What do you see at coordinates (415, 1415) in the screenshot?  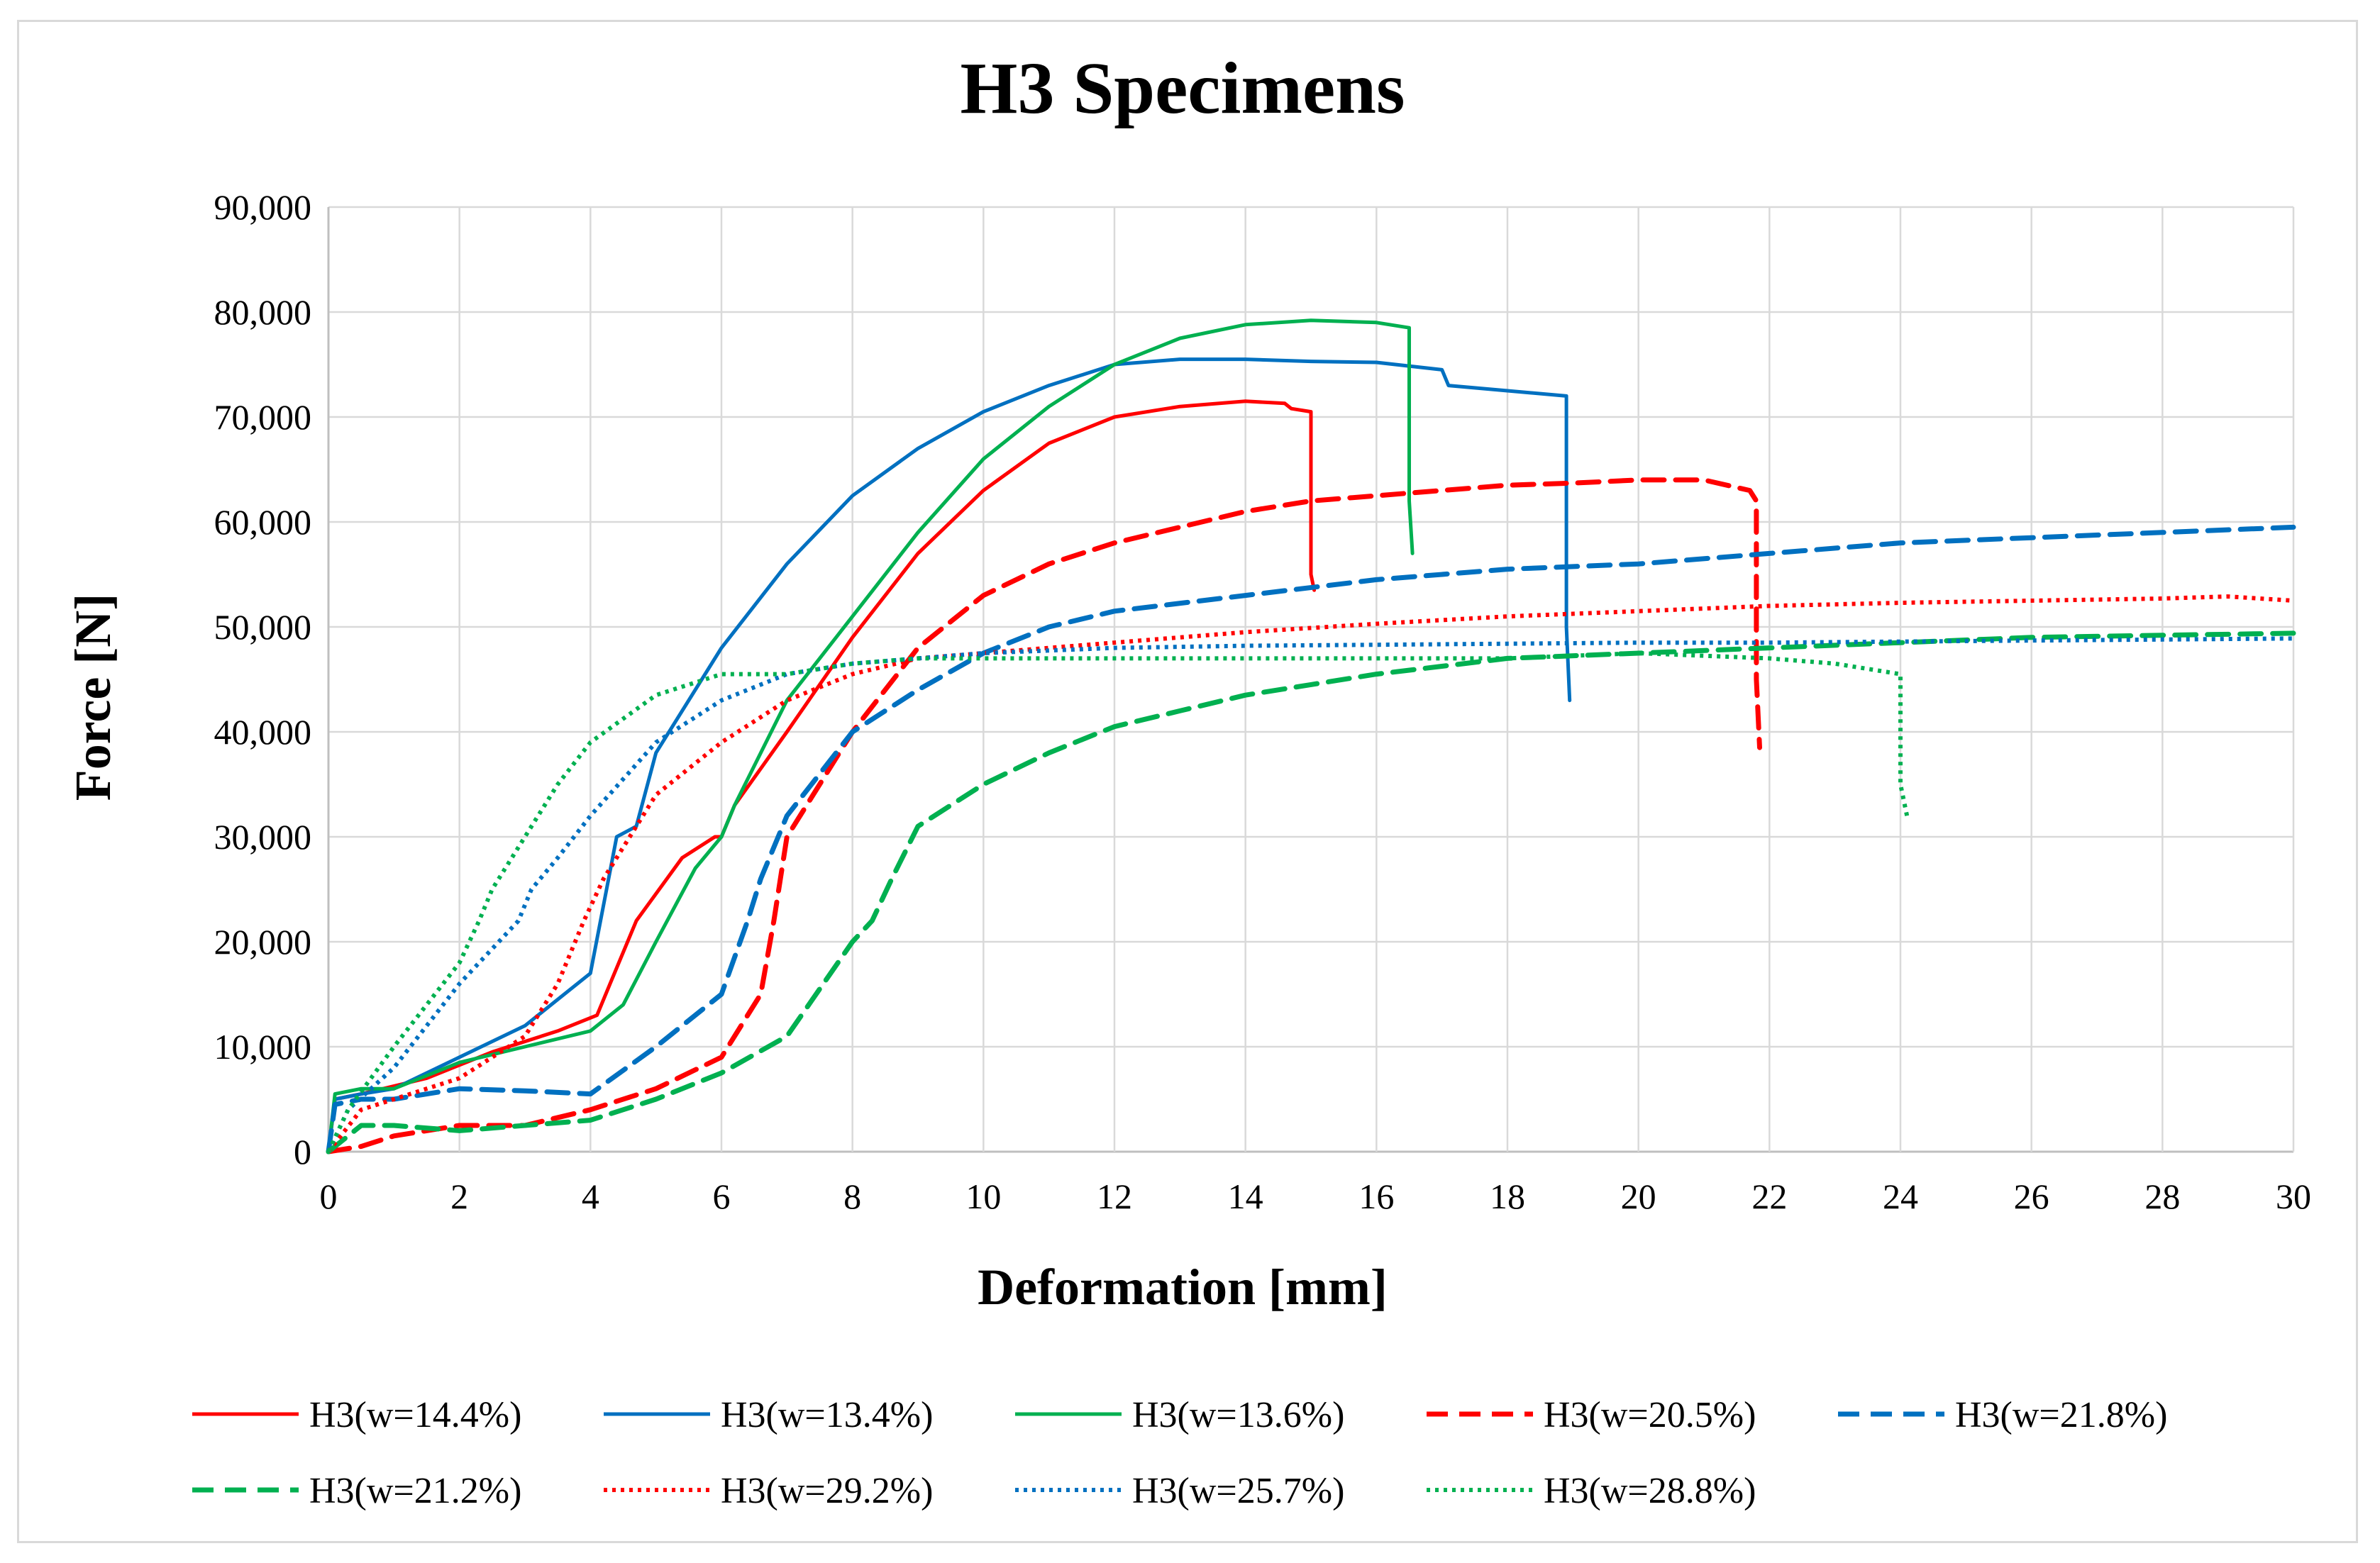 I see `legend-label: H3(w=14.4%)` at bounding box center [415, 1415].